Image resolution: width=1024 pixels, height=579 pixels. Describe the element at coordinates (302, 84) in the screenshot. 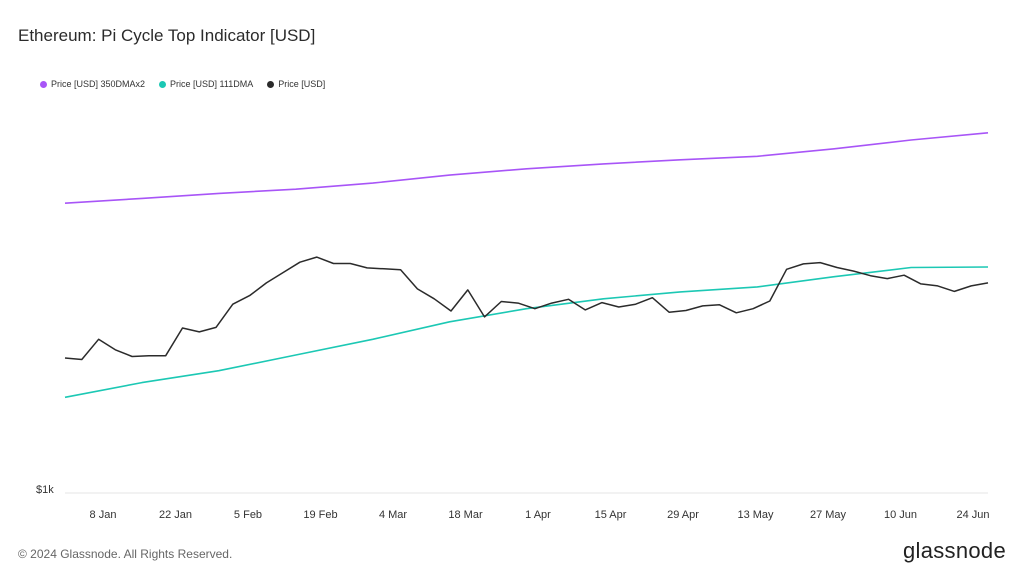

I see `legend-label-price: Price [USD]` at that location.